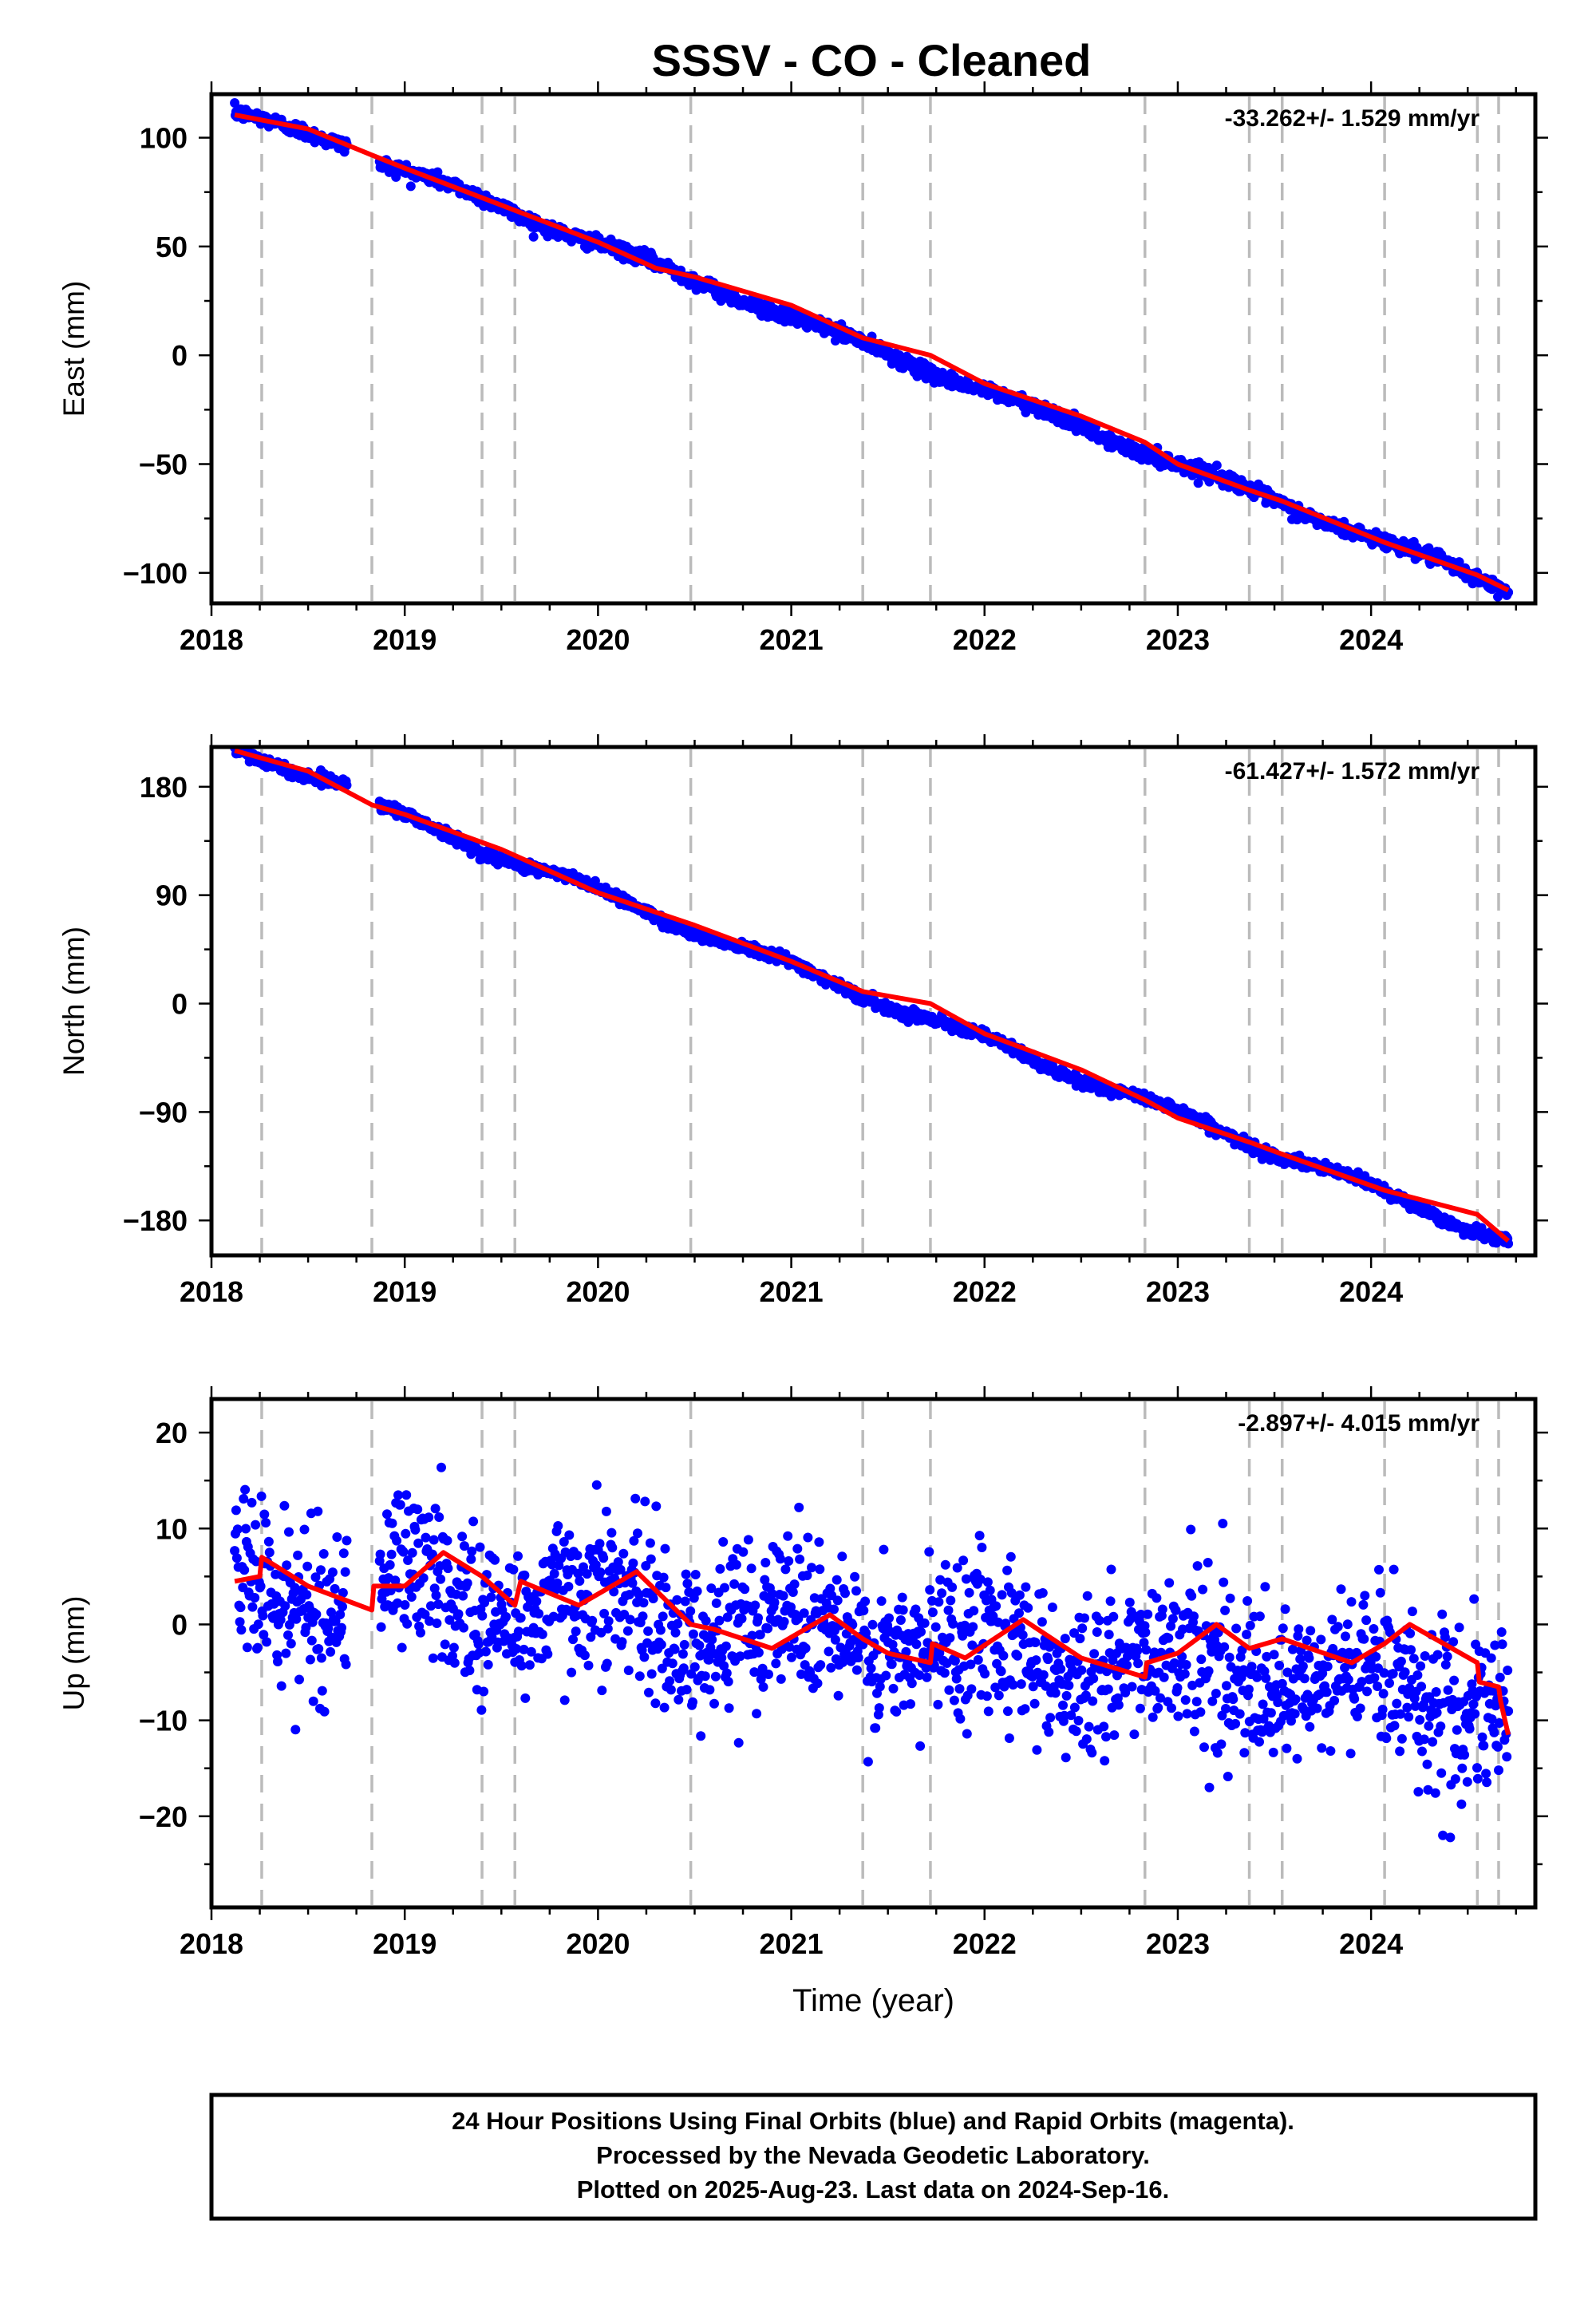 The height and width of the screenshot is (2316, 1596). Describe the element at coordinates (598, 639) in the screenshot. I see `x-tick-label-2020: 2020` at that location.